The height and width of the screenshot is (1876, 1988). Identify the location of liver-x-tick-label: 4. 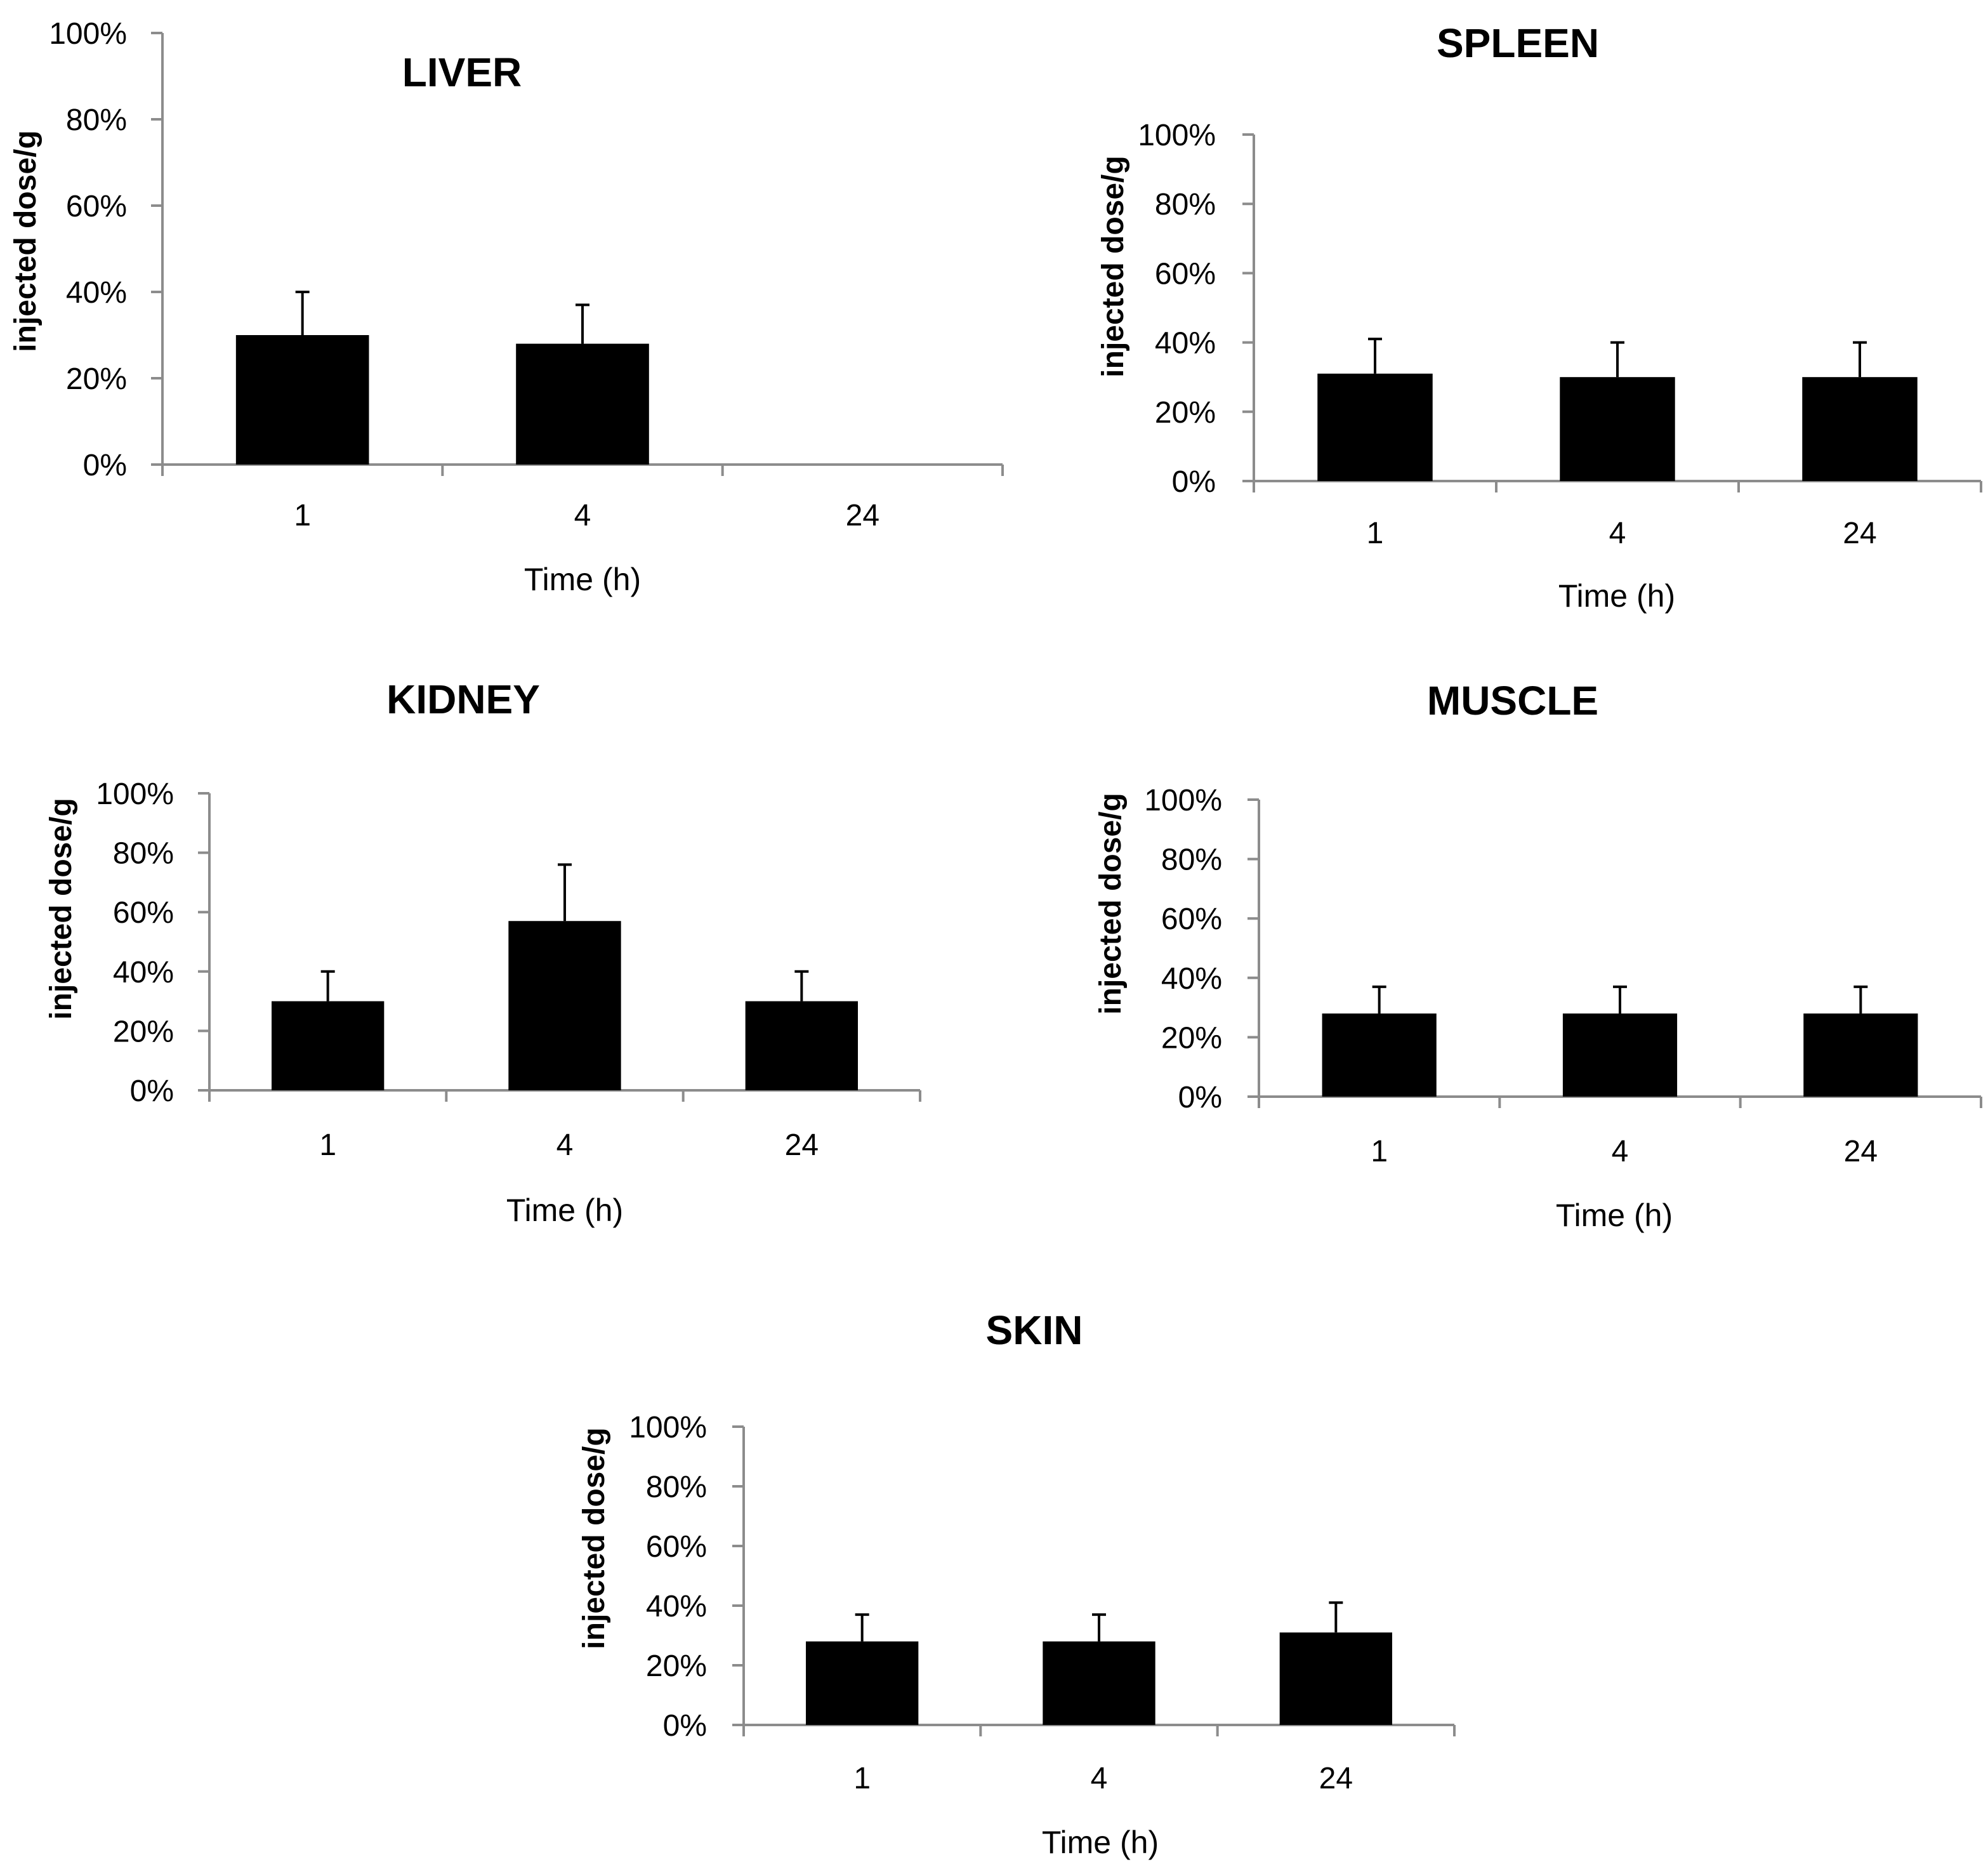
(582, 516).